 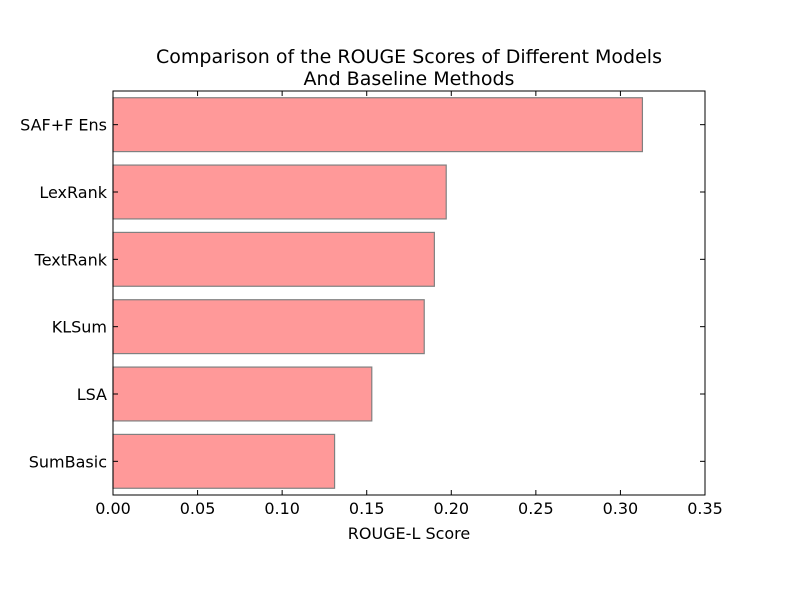 I want to click on chart-title-line-2: And Baseline Methods, so click(x=409, y=79).